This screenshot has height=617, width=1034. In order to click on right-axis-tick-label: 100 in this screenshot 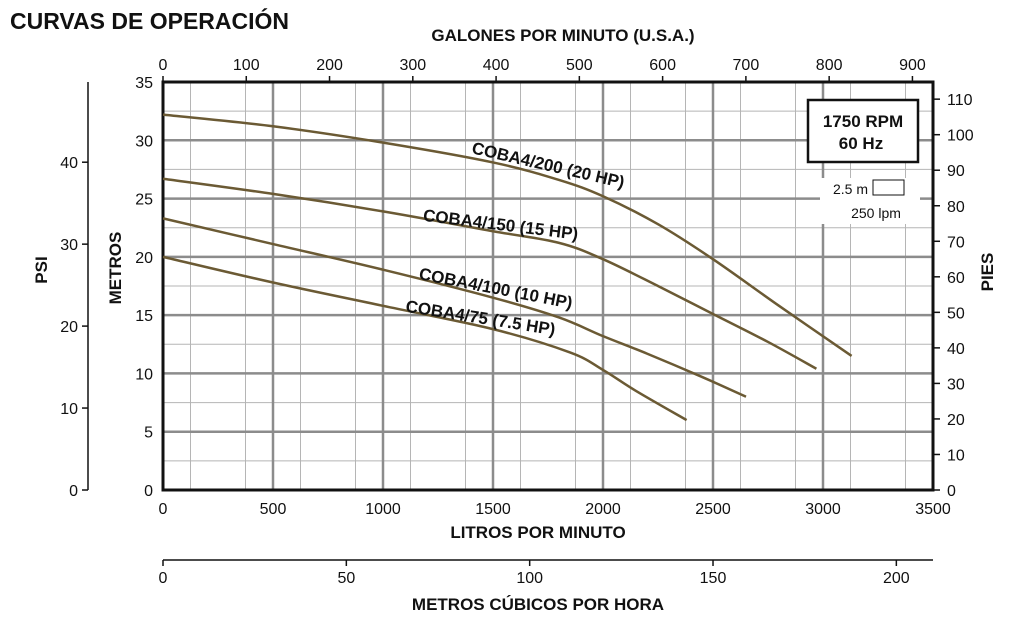, I will do `click(960, 136)`.